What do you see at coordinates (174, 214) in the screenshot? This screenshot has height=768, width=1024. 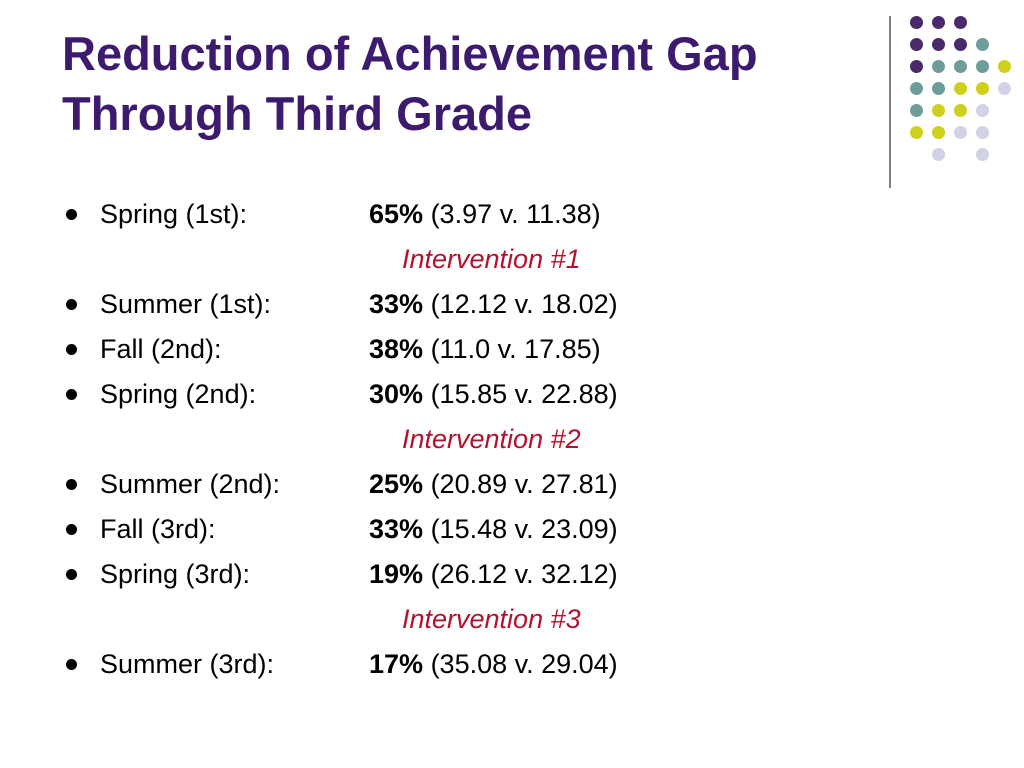 I see `period-label: Spring (1st):` at bounding box center [174, 214].